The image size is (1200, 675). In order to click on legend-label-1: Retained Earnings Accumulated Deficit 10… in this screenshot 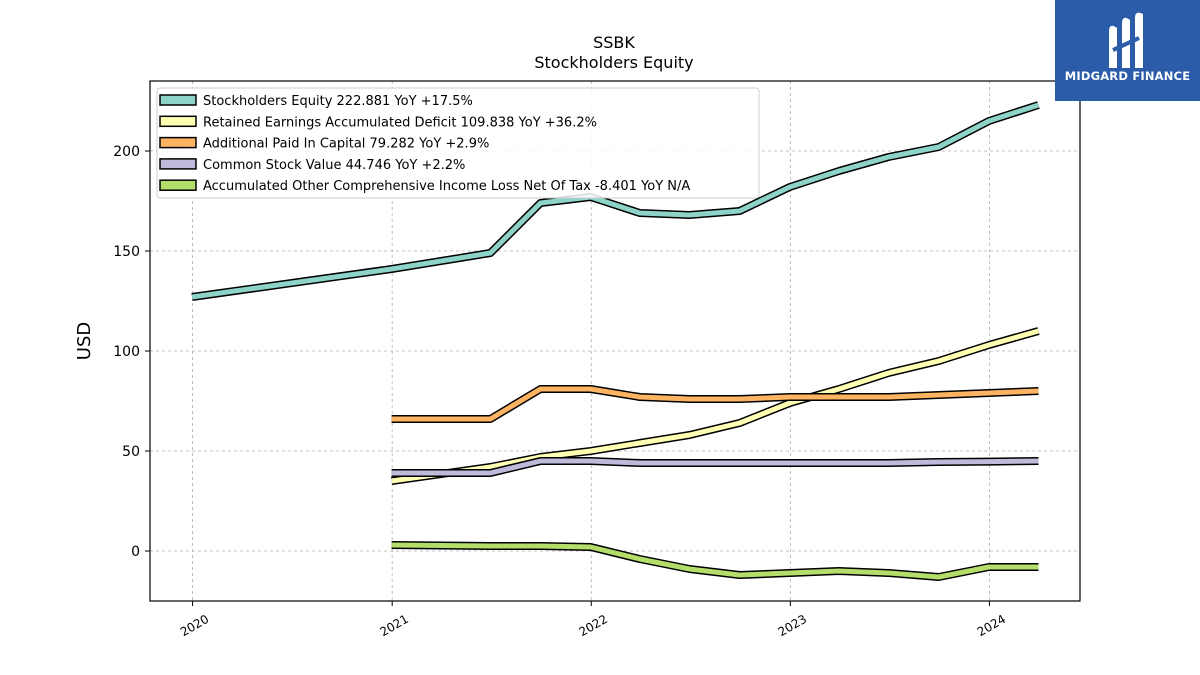, I will do `click(400, 122)`.